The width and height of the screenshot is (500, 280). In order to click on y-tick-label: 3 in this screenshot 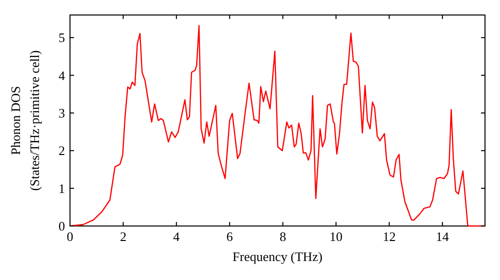, I will do `click(61, 112)`.